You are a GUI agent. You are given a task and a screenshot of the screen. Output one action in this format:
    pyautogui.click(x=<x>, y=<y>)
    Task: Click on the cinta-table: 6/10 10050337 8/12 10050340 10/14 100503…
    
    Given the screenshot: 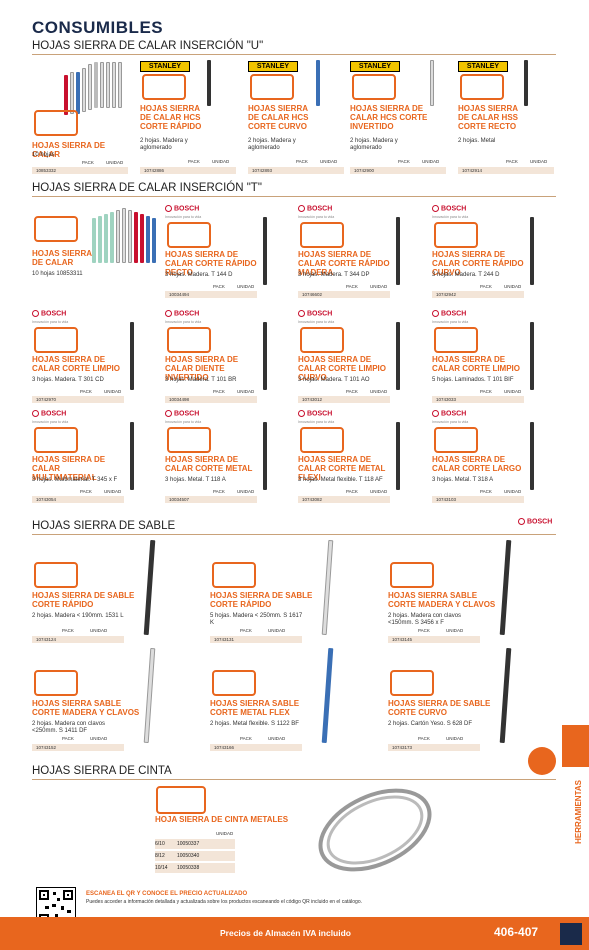 What is the action you would take?
    pyautogui.click(x=195, y=856)
    